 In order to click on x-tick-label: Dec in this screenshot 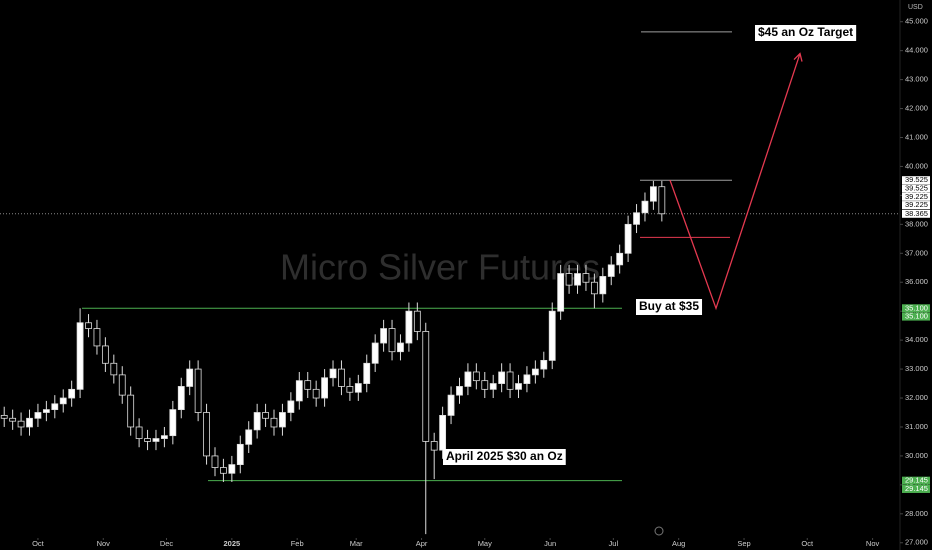, I will do `click(167, 543)`.